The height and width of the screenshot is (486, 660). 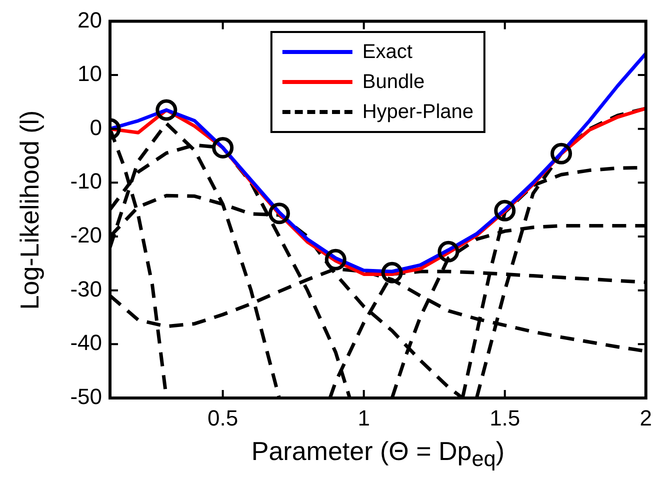 I want to click on legend-label: Bundle, so click(x=393, y=82).